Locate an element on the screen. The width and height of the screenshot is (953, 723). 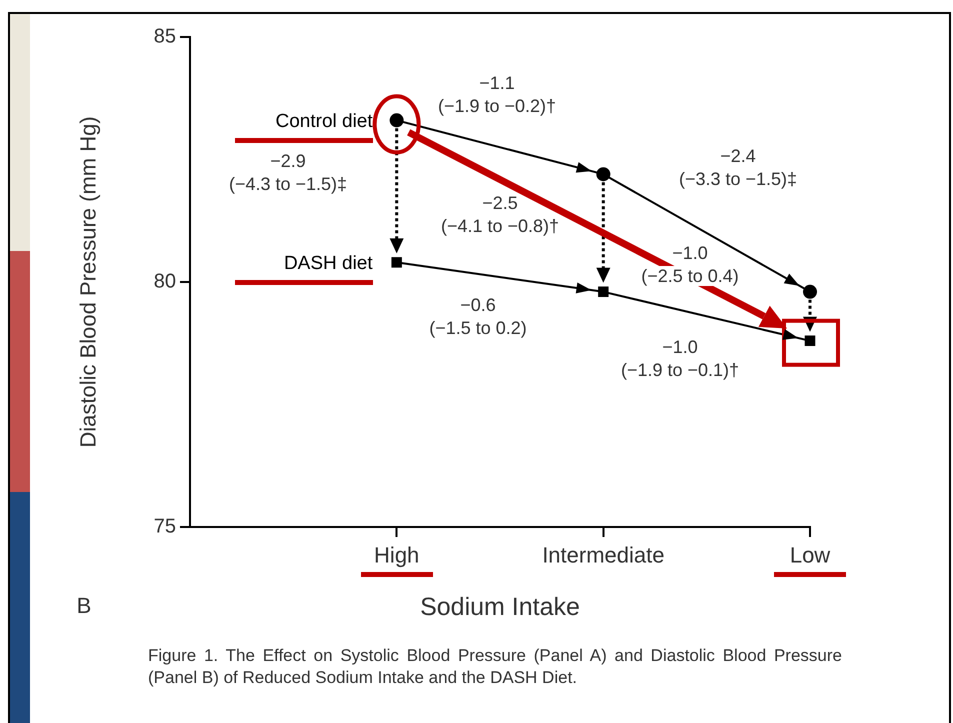
x-axis-title: Sodium Intake is located at coordinates (500, 606).